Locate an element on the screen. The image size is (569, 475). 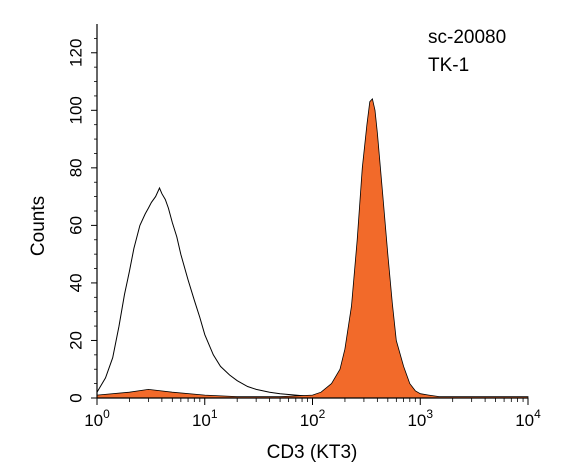
y-tick-label-120: 120 is located at coordinates (75, 53).